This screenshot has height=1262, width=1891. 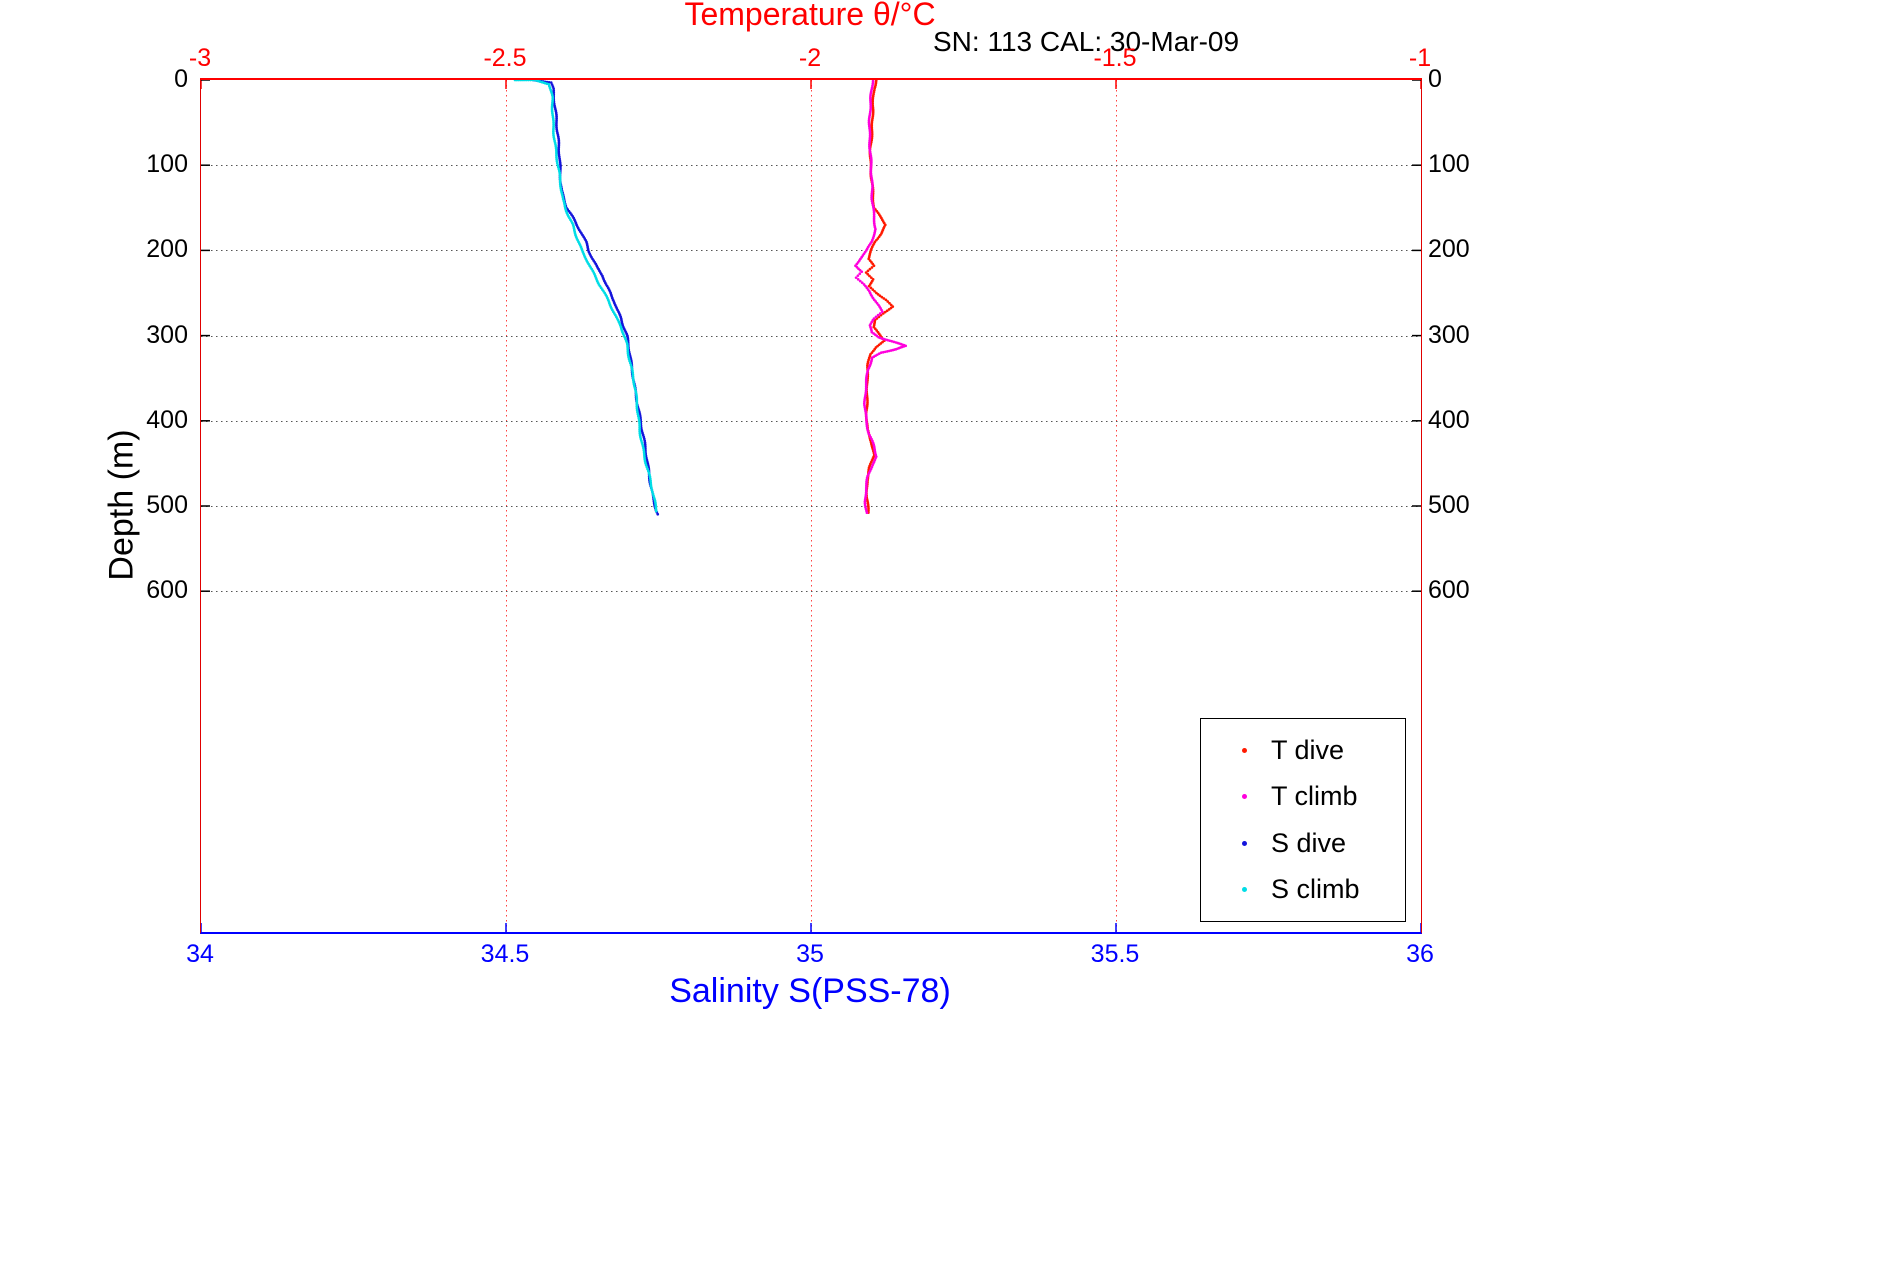 What do you see at coordinates (1244, 843) in the screenshot?
I see `s-dive-marker-icon` at bounding box center [1244, 843].